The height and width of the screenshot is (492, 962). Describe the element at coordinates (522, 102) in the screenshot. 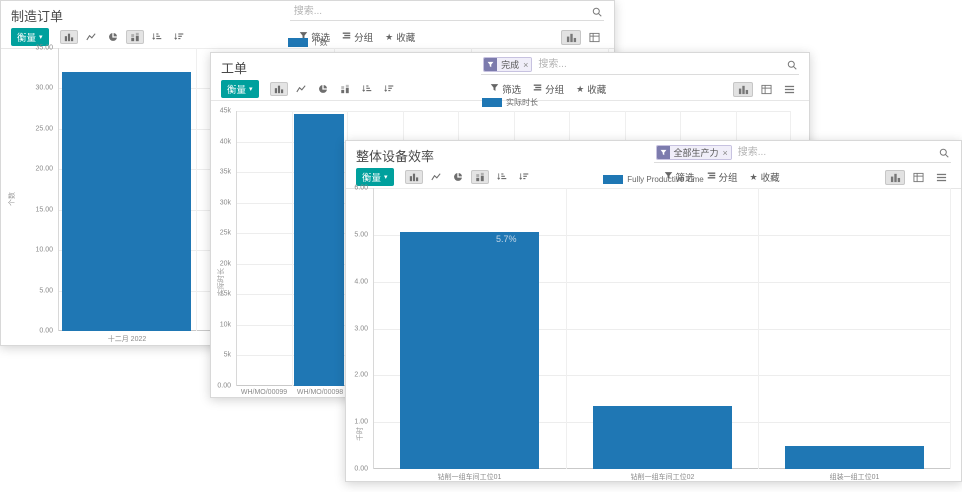

I see `legend-label: 实际时长` at that location.